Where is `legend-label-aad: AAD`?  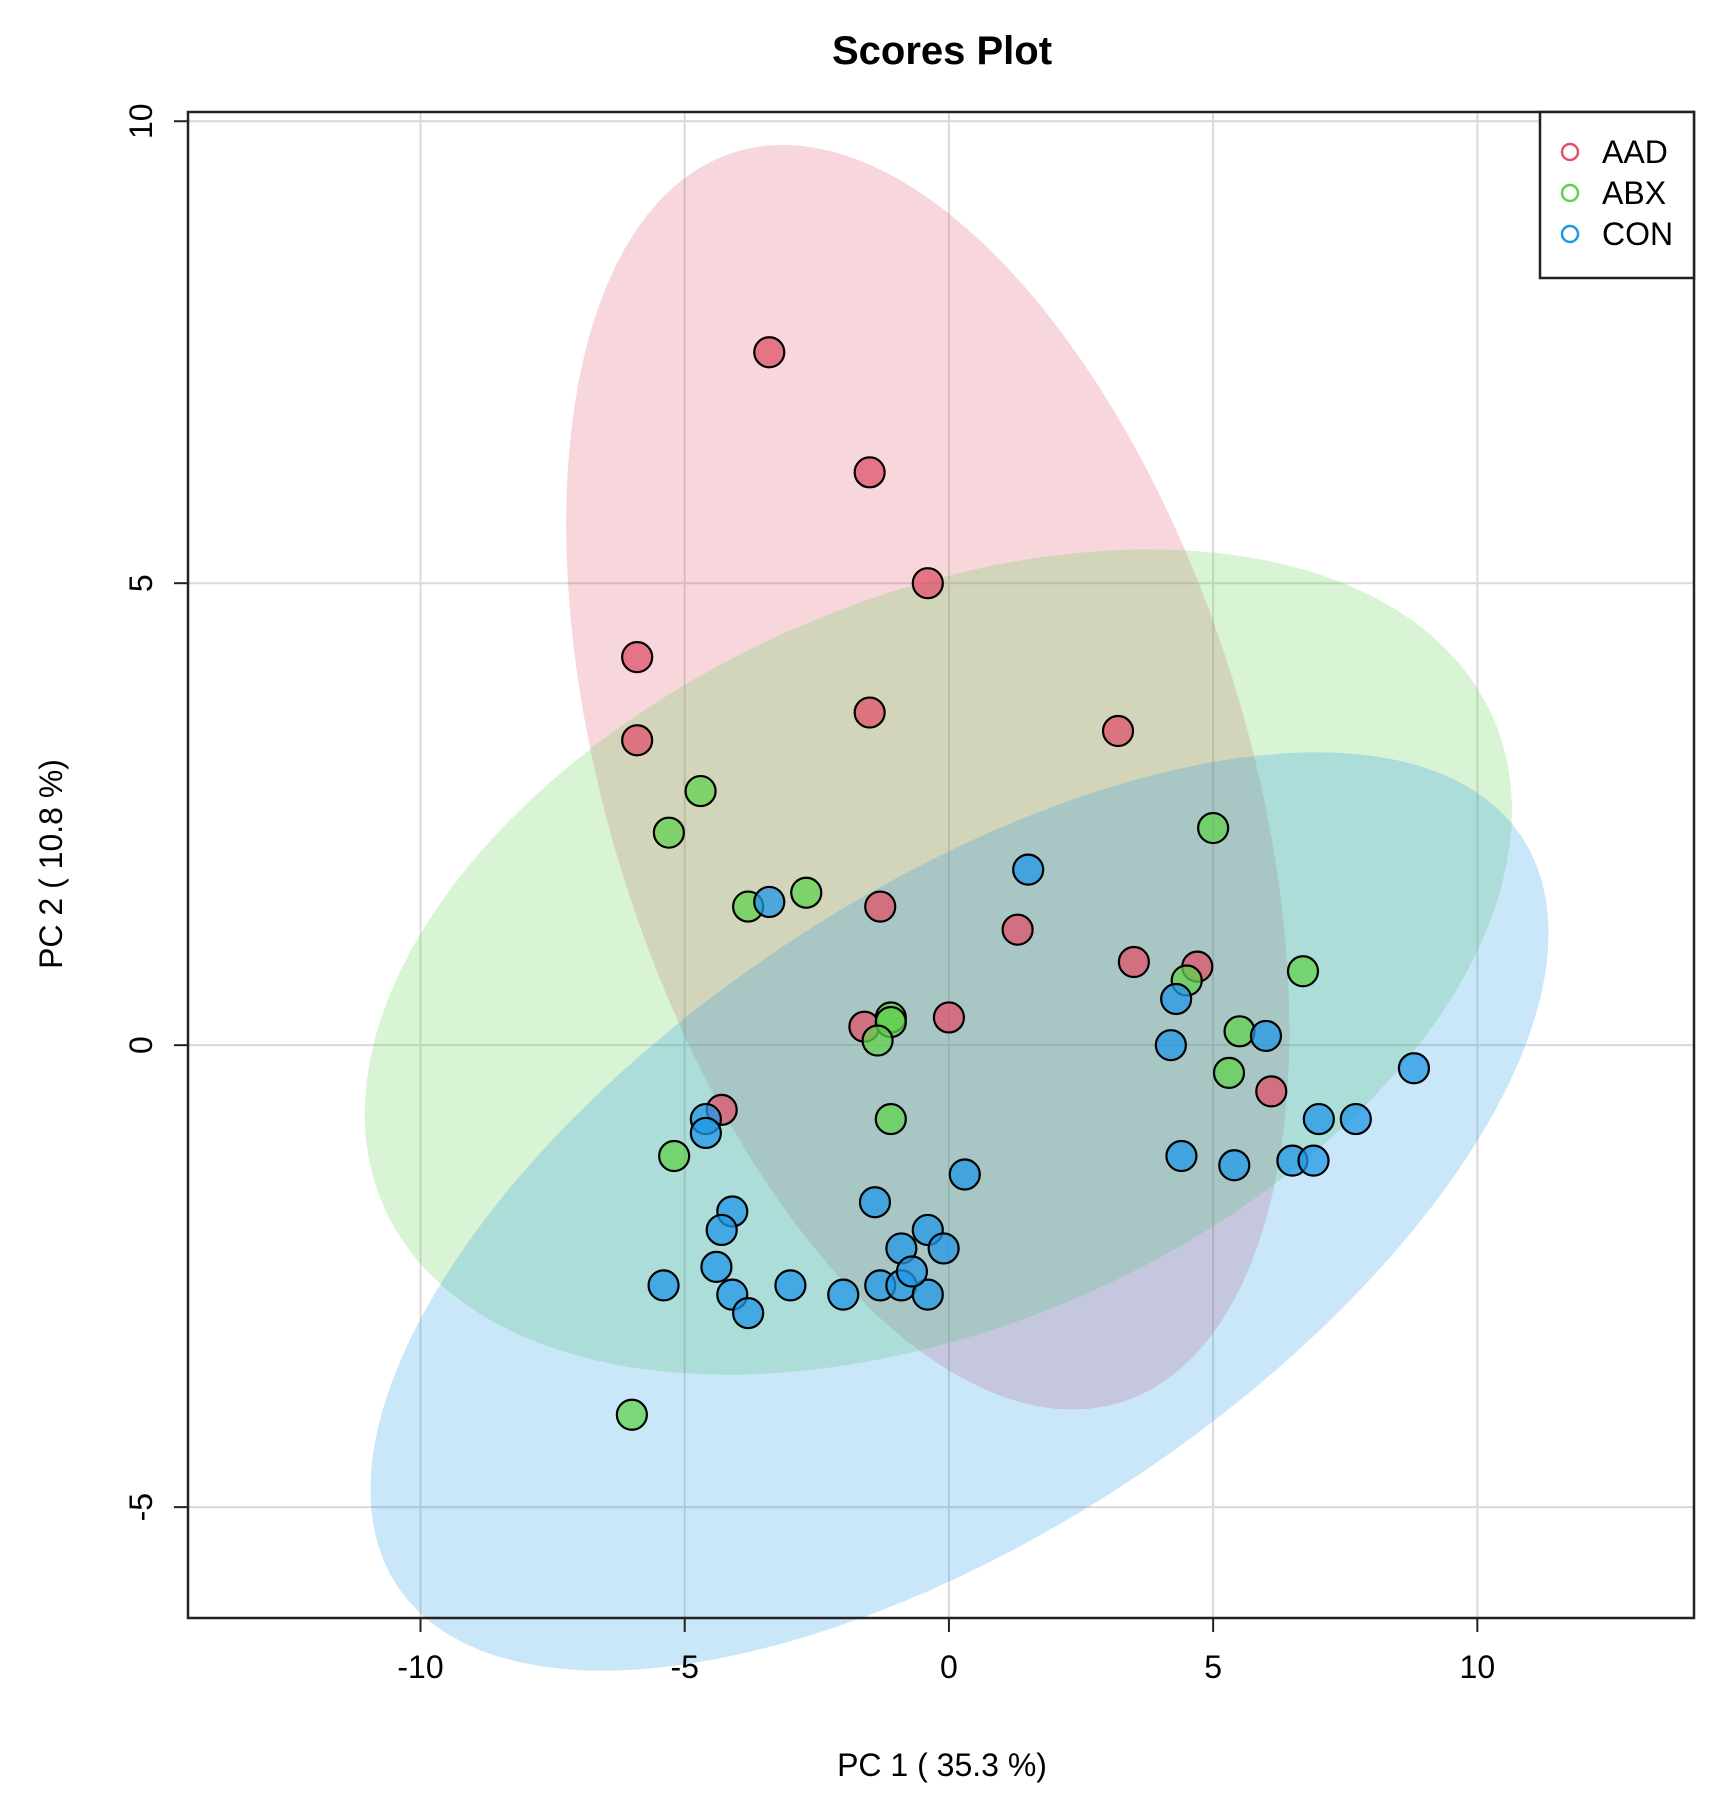
legend-label-aad: AAD is located at coordinates (1635, 152).